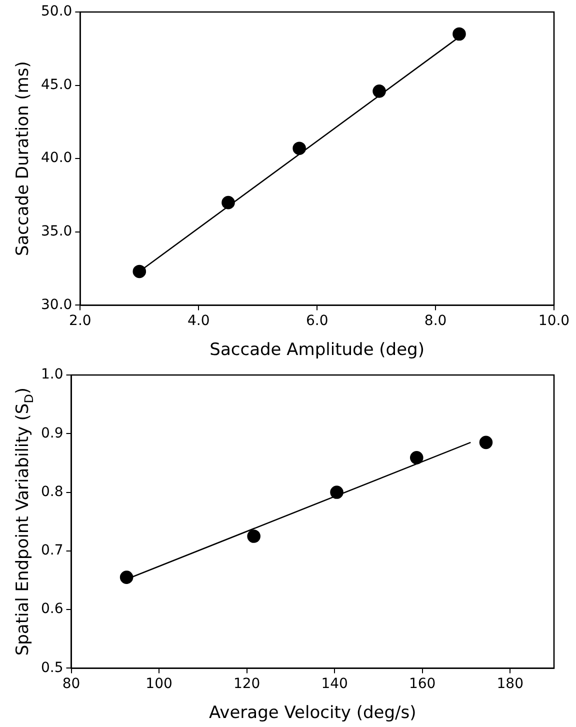 Image resolution: width=576 pixels, height=727 pixels. What do you see at coordinates (23, 158) in the screenshot?
I see `y-axis-title: Saccade Duration (ms)` at bounding box center [23, 158].